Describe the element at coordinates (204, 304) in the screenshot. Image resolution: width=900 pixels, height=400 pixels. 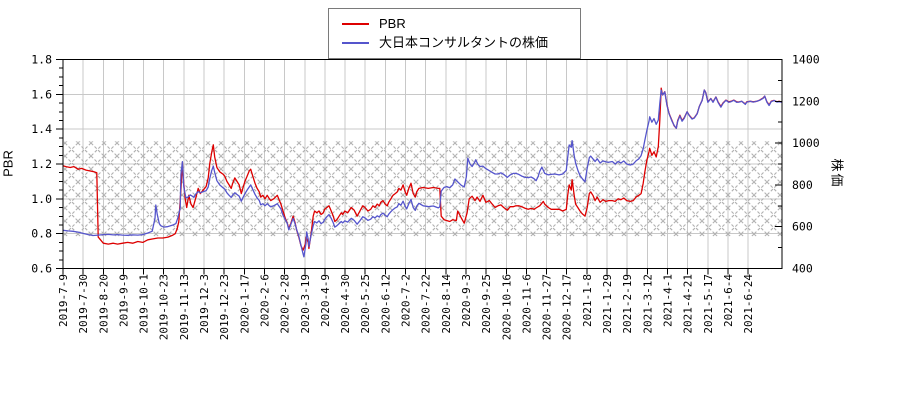
I see `svg-text: 2019-12-3` at that location.